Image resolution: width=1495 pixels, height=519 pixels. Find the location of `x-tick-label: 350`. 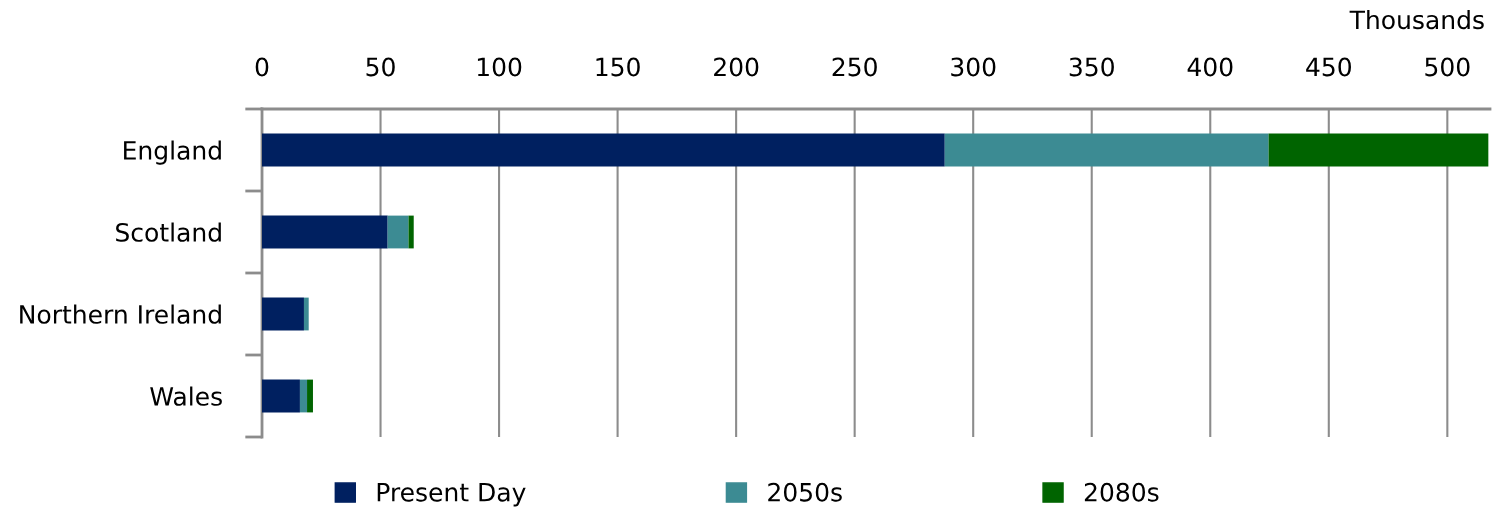

x-tick-label: 350 is located at coordinates (1091, 67).